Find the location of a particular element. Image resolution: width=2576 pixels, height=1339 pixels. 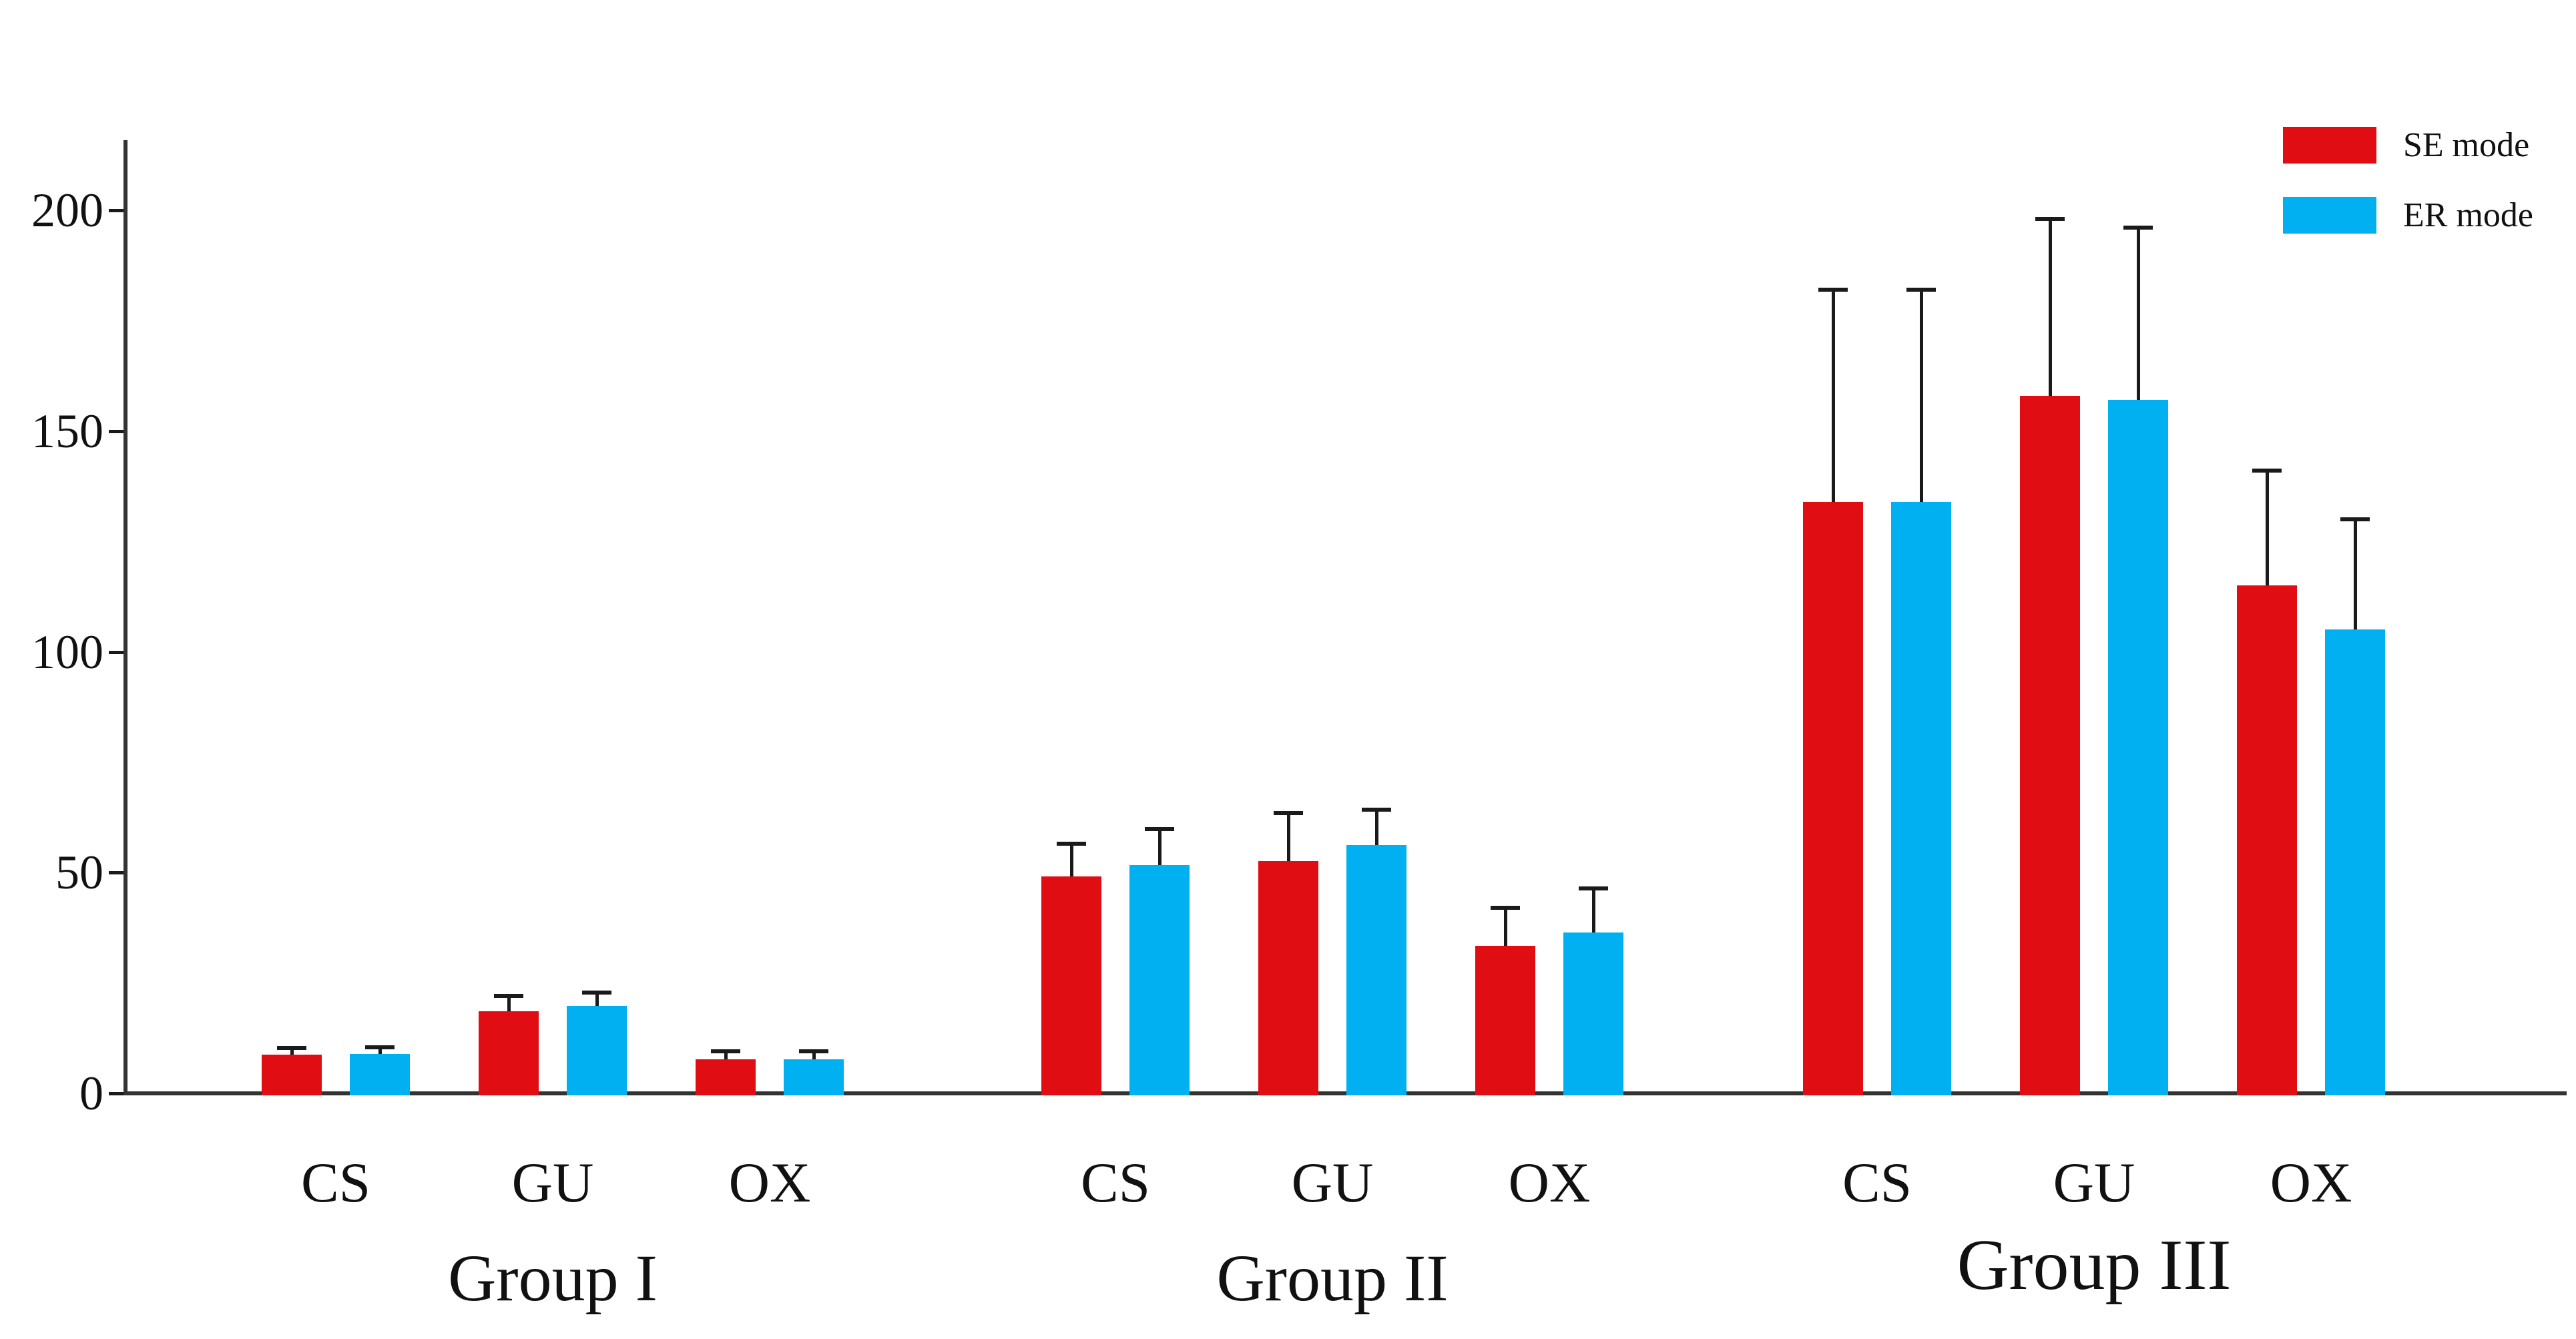

group-label: Group I is located at coordinates (553, 1278).